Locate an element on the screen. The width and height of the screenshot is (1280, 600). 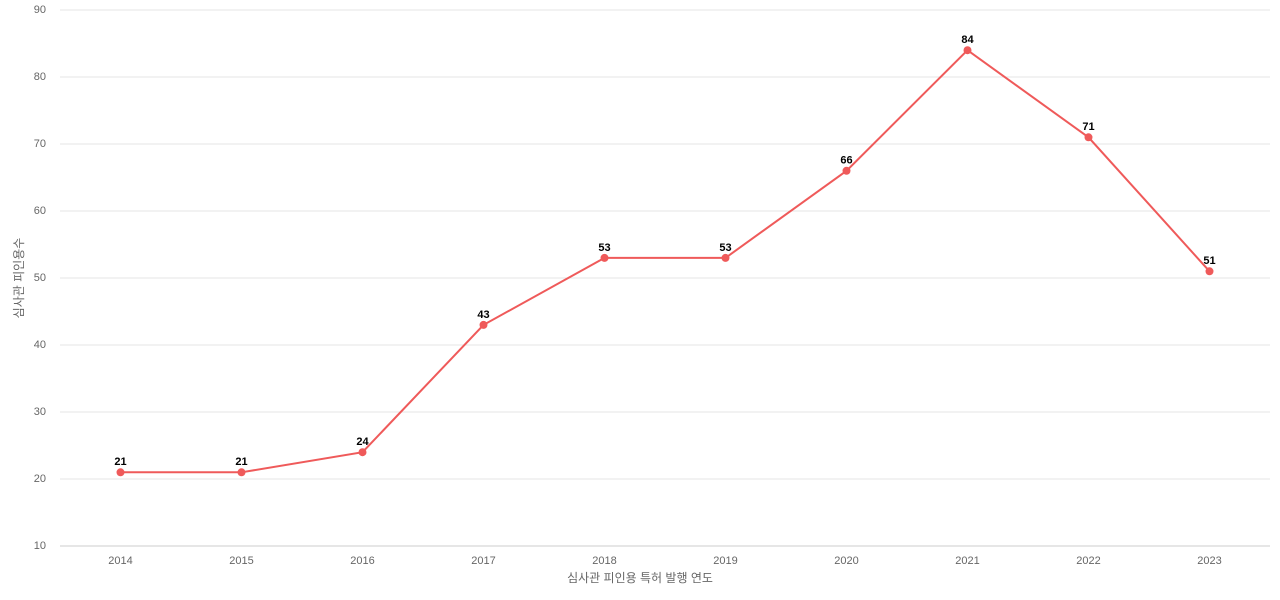
y-tick-label: 40 is located at coordinates (40, 345).